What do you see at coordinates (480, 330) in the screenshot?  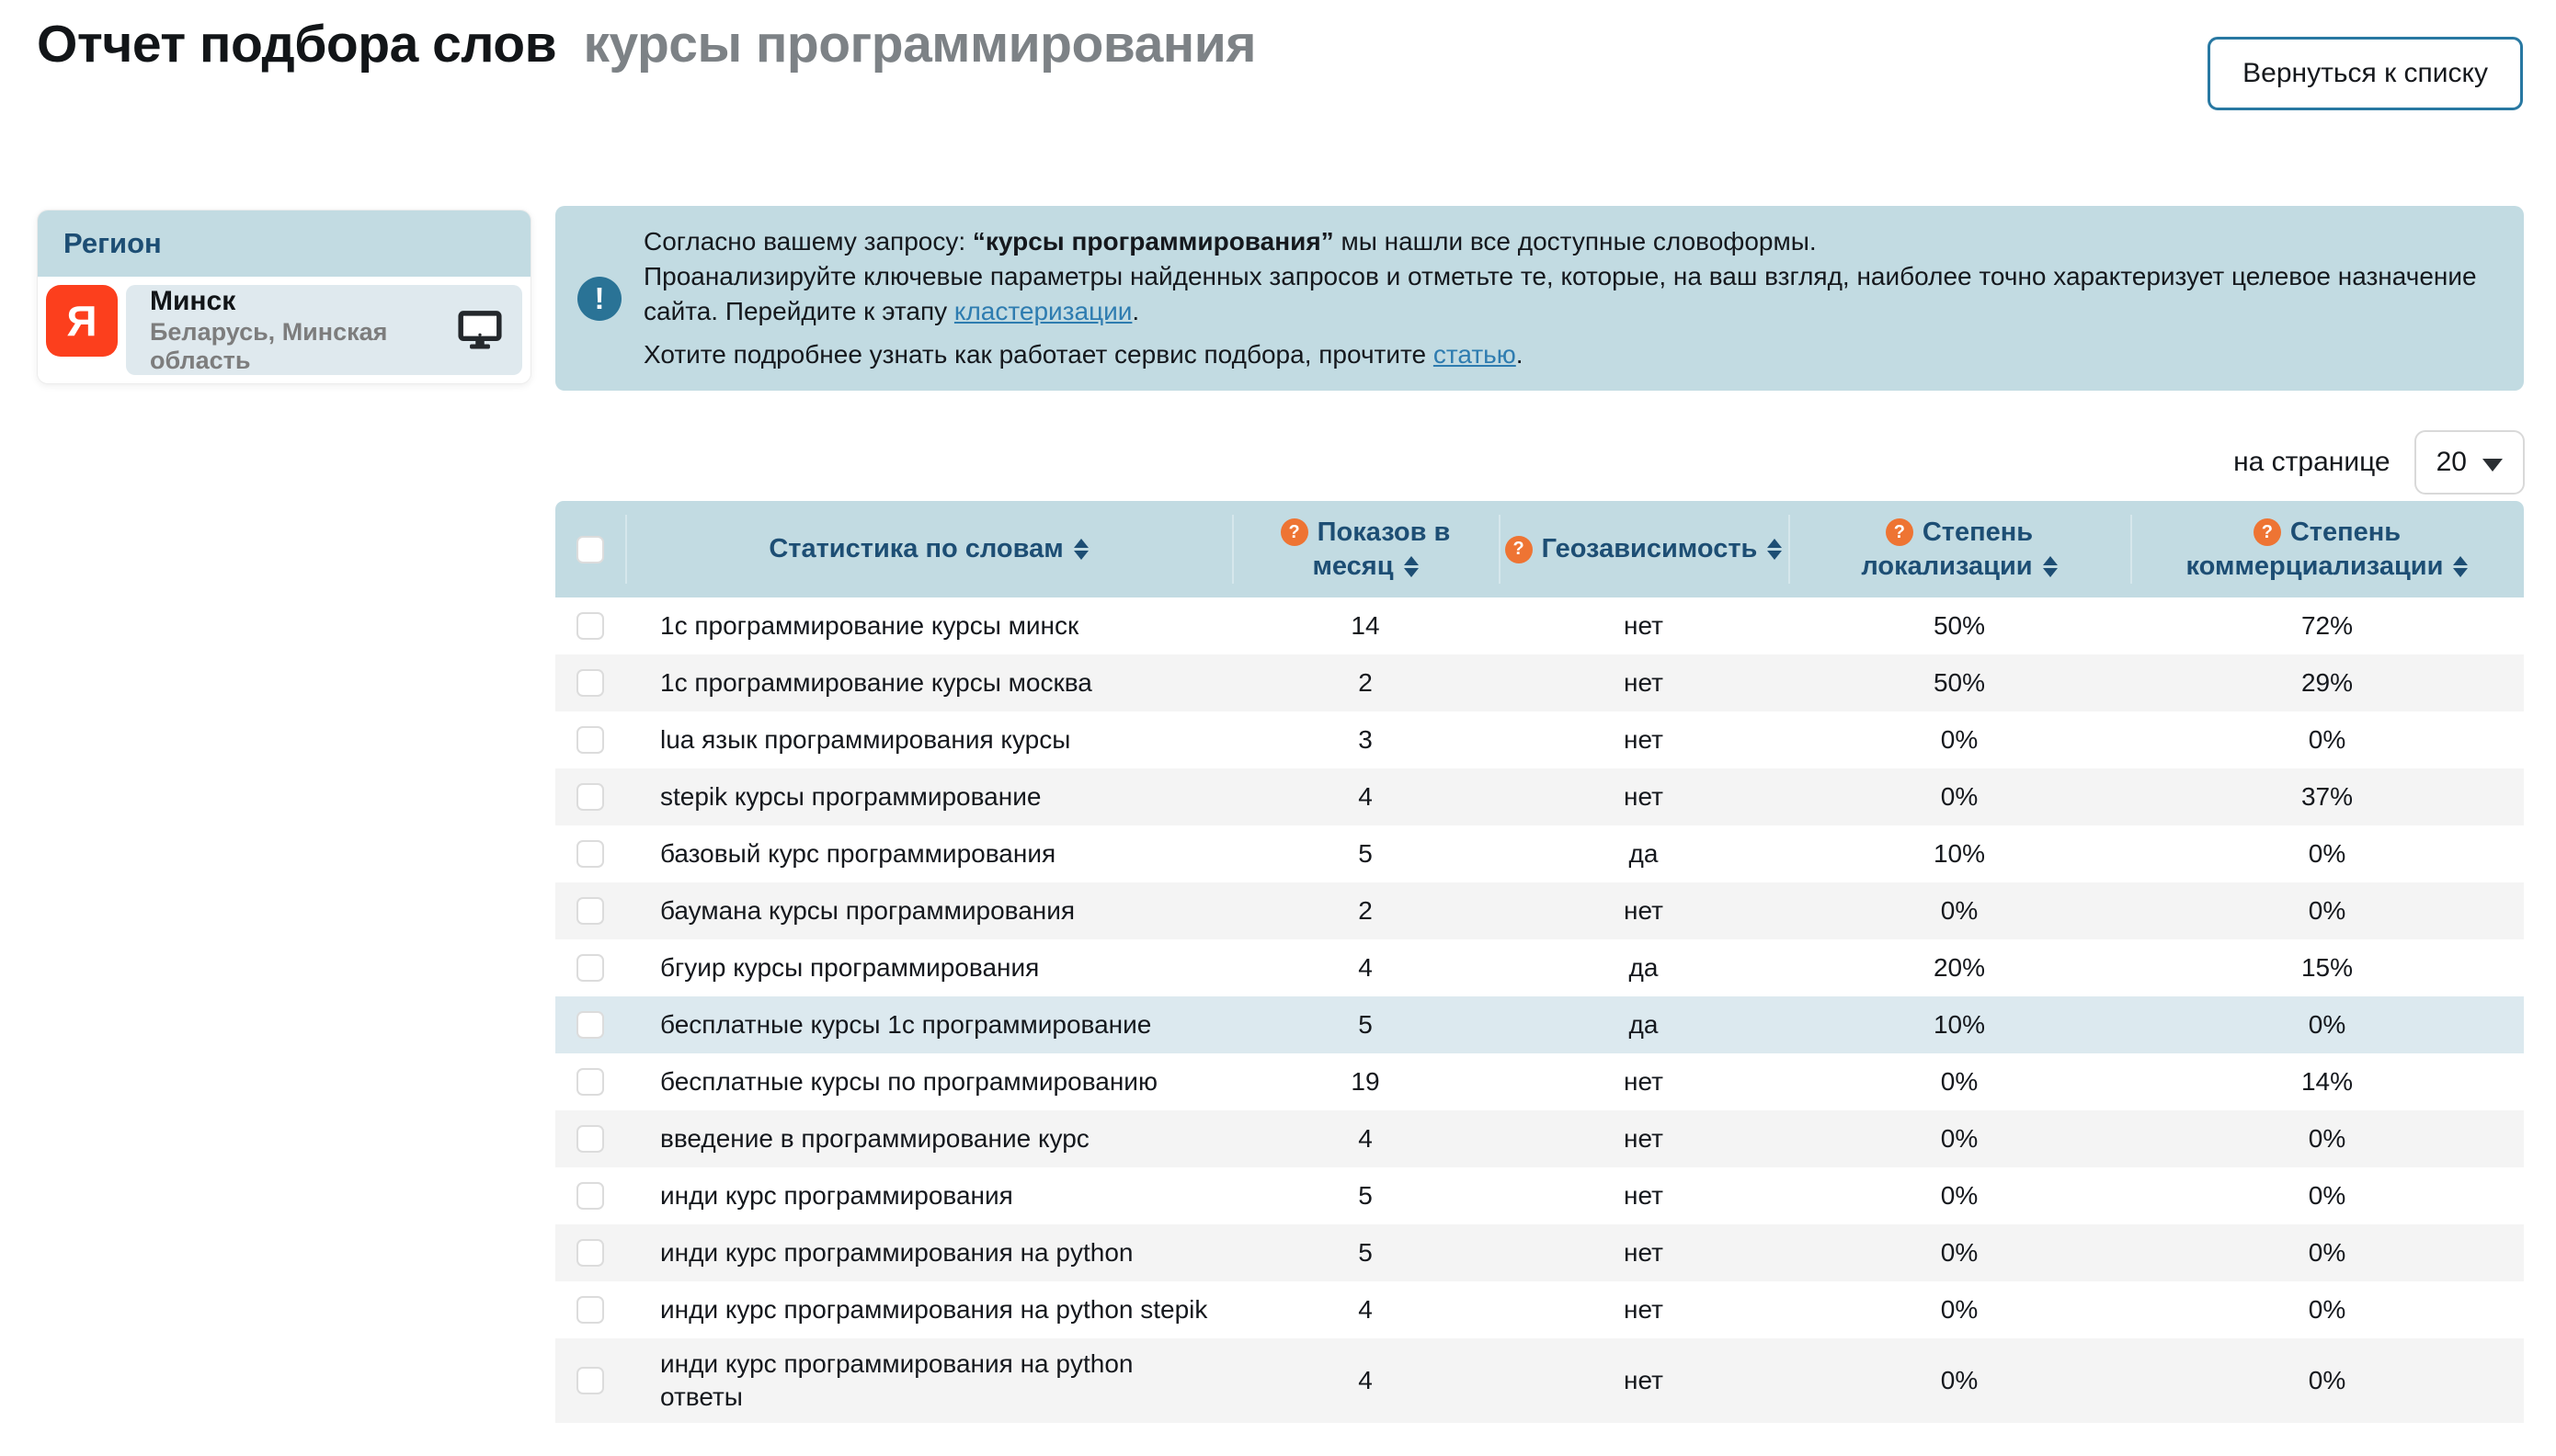 I see `monitor-icon` at bounding box center [480, 330].